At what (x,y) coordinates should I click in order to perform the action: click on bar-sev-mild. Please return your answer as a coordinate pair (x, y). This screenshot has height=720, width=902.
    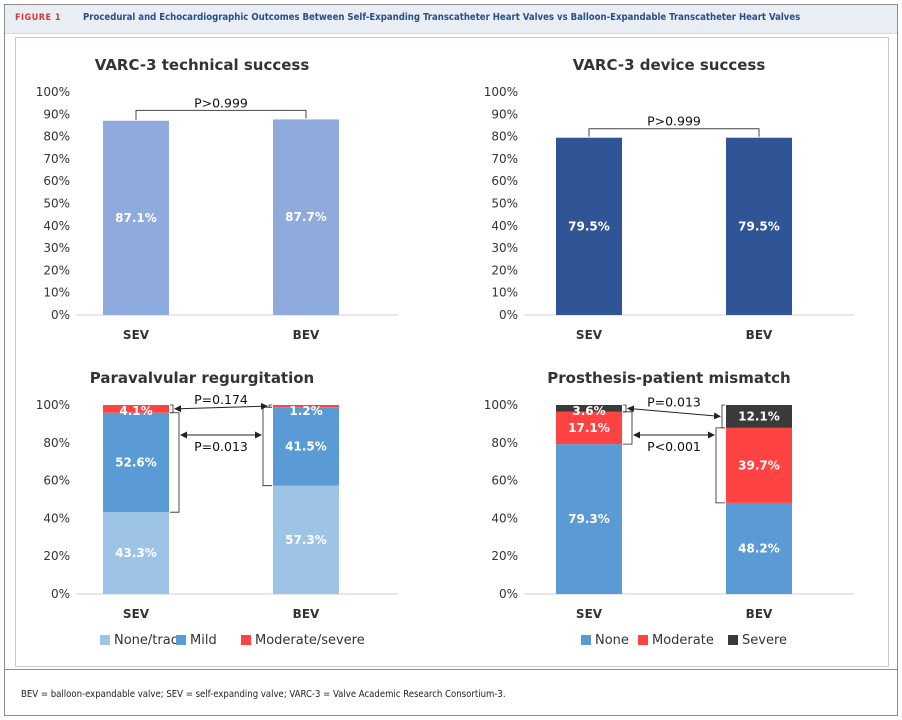
    Looking at the image, I should click on (136, 462).